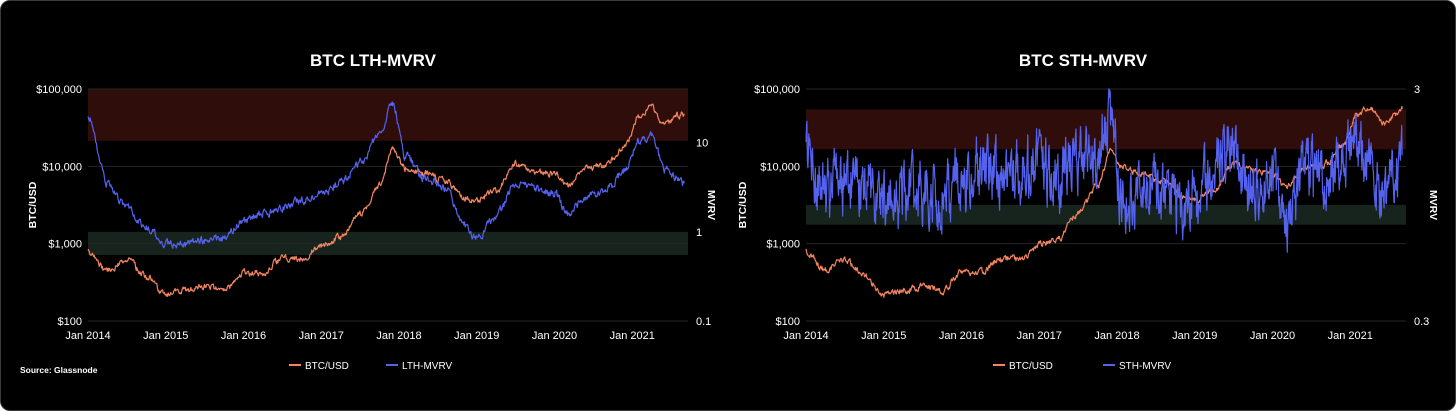 The width and height of the screenshot is (1456, 411). Describe the element at coordinates (386, 175) in the screenshot. I see `series-line-lth-mvrv` at that location.